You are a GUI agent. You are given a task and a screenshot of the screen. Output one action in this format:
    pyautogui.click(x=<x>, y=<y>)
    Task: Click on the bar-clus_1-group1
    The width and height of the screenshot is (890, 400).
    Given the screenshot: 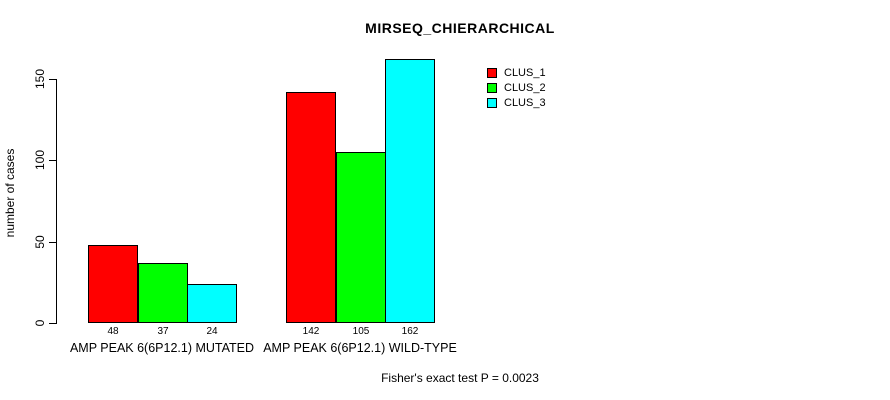 What is the action you would take?
    pyautogui.click(x=113, y=284)
    